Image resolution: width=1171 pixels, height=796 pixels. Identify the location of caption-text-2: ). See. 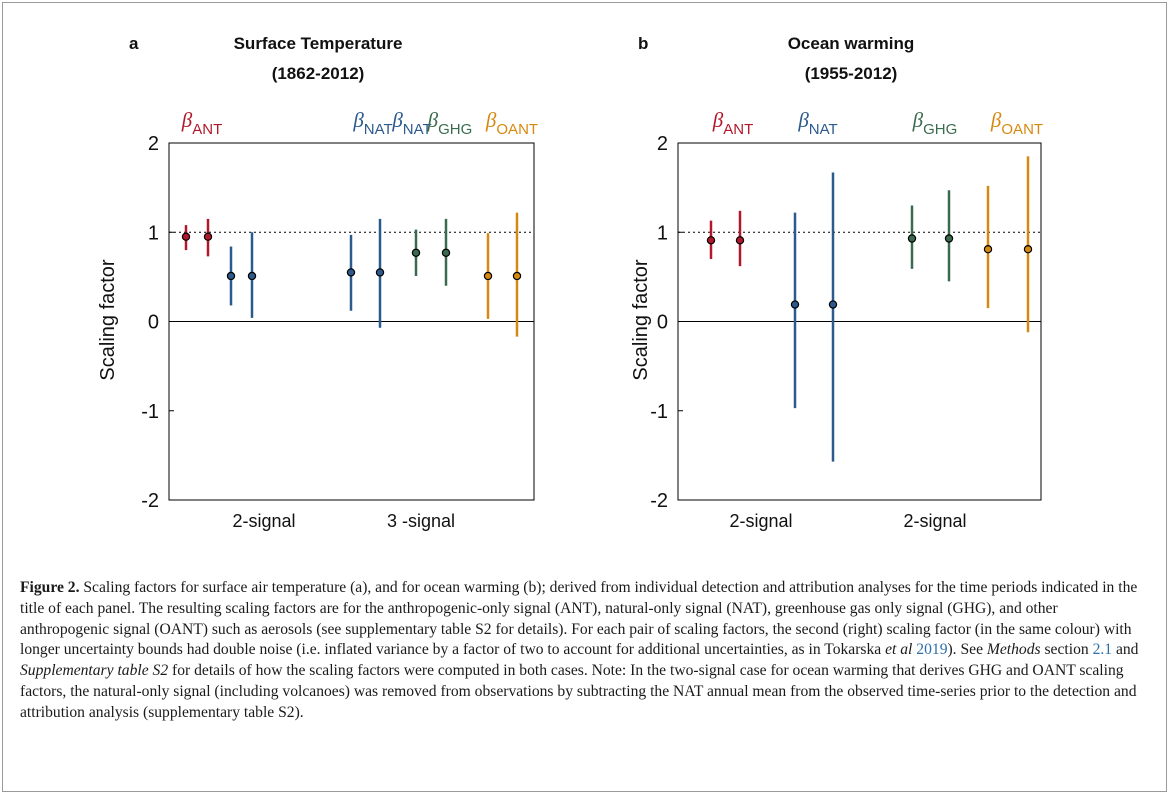
(967, 650).